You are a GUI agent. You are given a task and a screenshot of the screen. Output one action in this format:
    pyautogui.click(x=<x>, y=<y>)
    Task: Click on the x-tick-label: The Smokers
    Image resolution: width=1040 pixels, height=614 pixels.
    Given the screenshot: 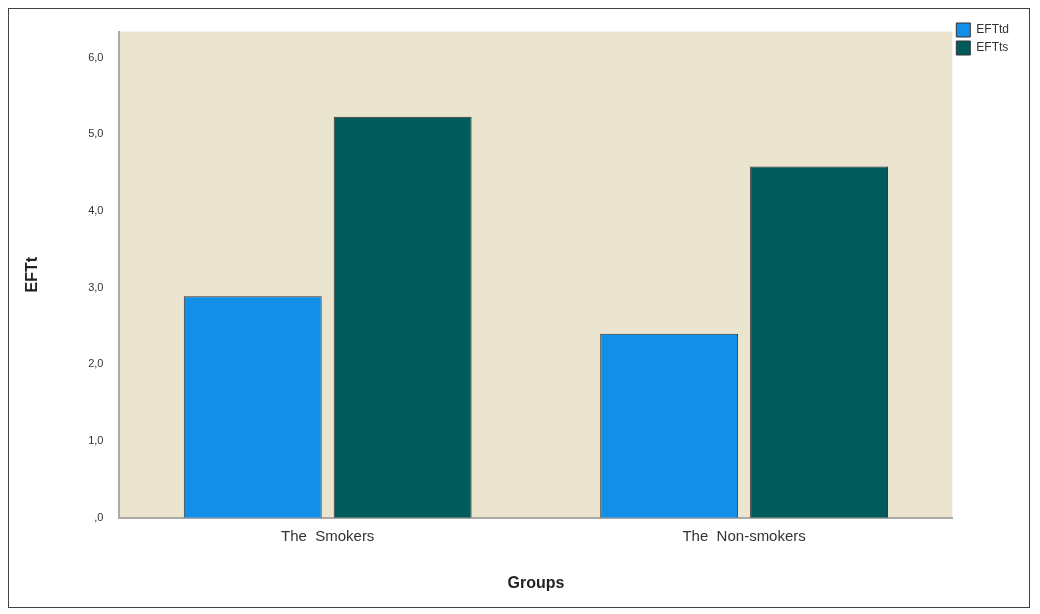 What is the action you would take?
    pyautogui.click(x=328, y=535)
    